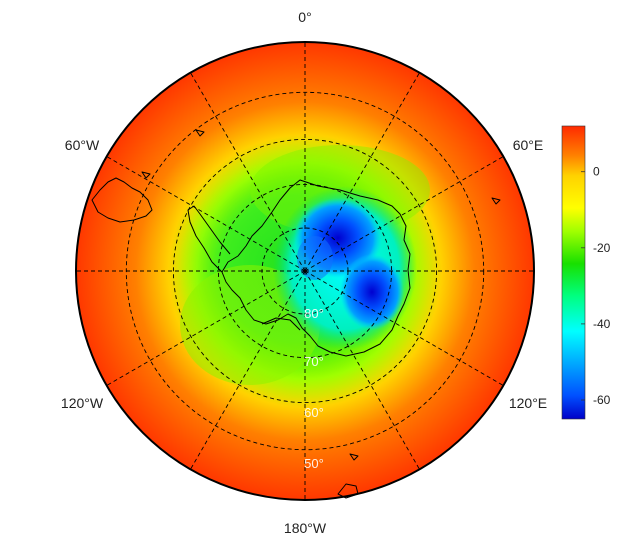  What do you see at coordinates (281, 324) in the screenshot?
I see `ross-ice-shelf-coastline` at bounding box center [281, 324].